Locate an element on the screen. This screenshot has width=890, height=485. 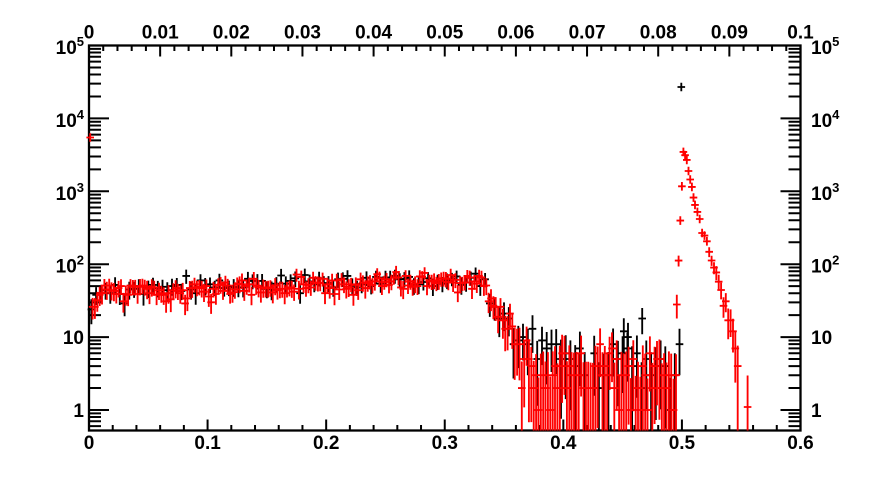
svg-text: 0.08 is located at coordinates (658, 33).